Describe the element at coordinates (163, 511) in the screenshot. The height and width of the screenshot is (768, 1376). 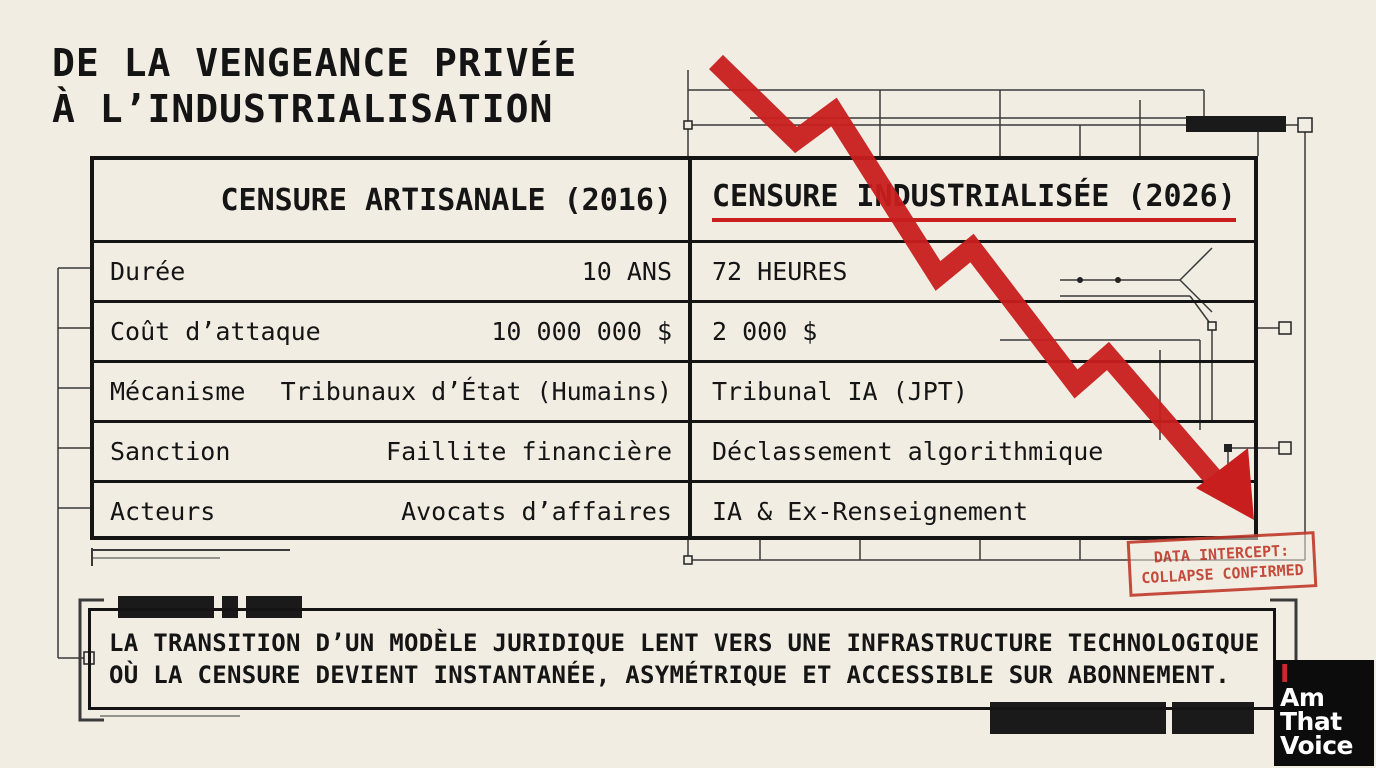
I see `row-label: Acteurs` at that location.